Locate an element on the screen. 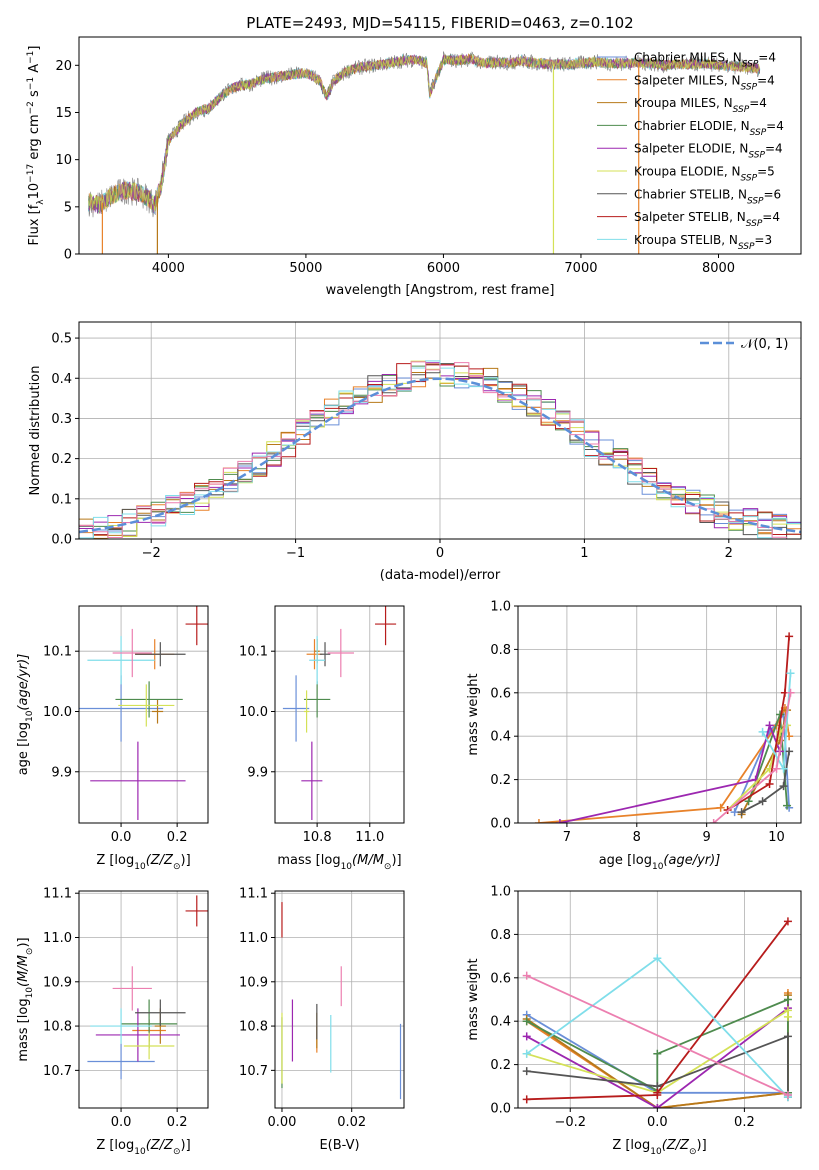 The height and width of the screenshot is (1170, 819). label-part: (M/M is located at coordinates (23, 971).